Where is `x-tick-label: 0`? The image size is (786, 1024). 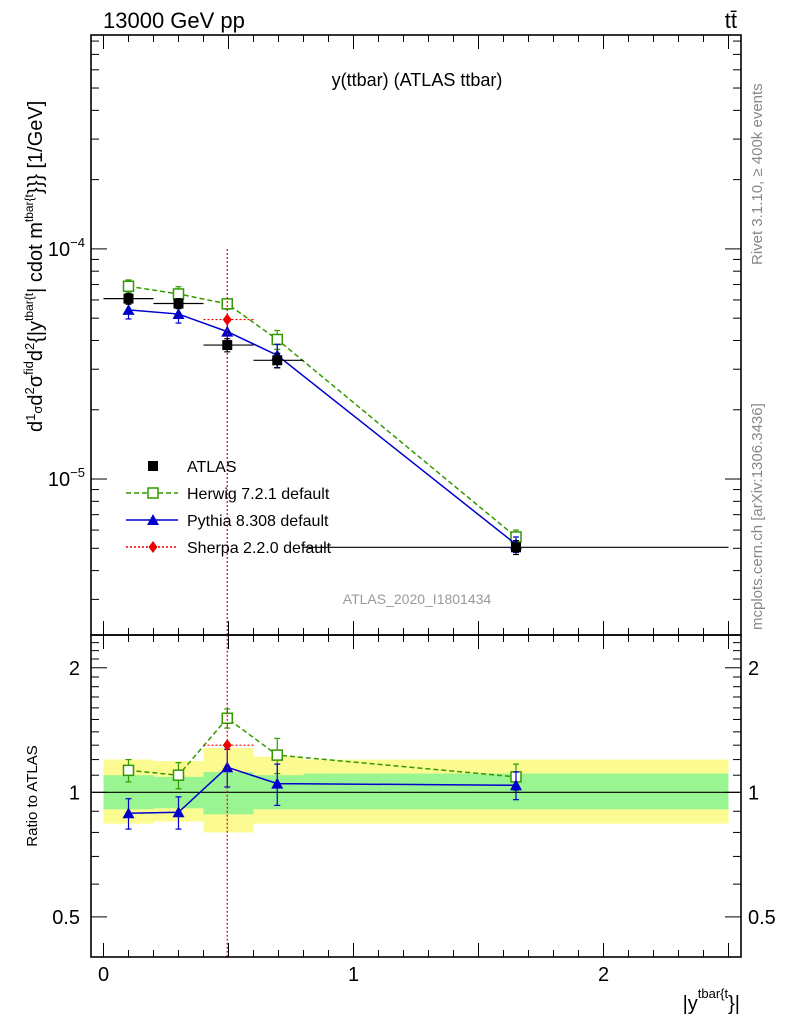 x-tick-label: 0 is located at coordinates (103, 975).